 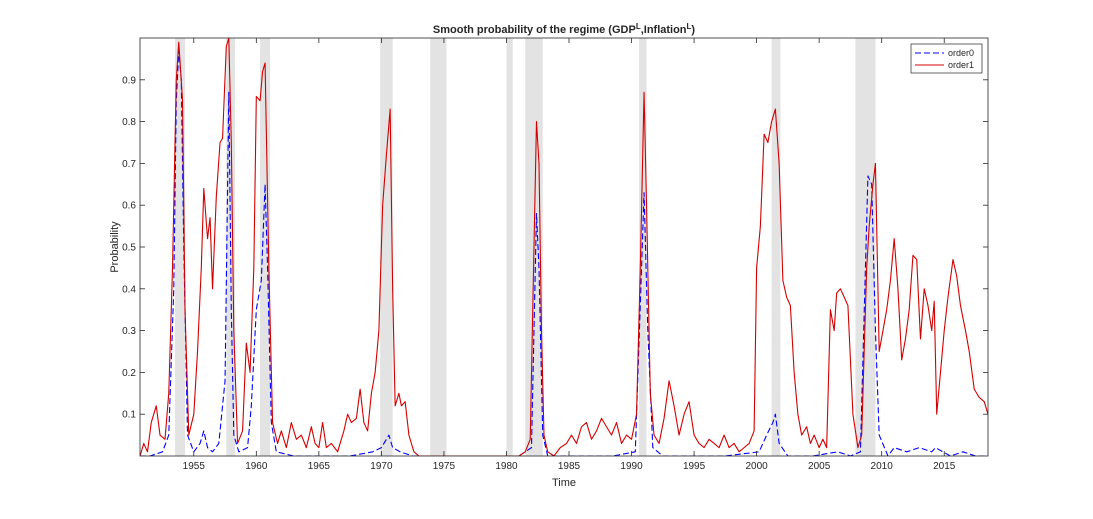 I want to click on x-tick-label: 1995, so click(x=694, y=466).